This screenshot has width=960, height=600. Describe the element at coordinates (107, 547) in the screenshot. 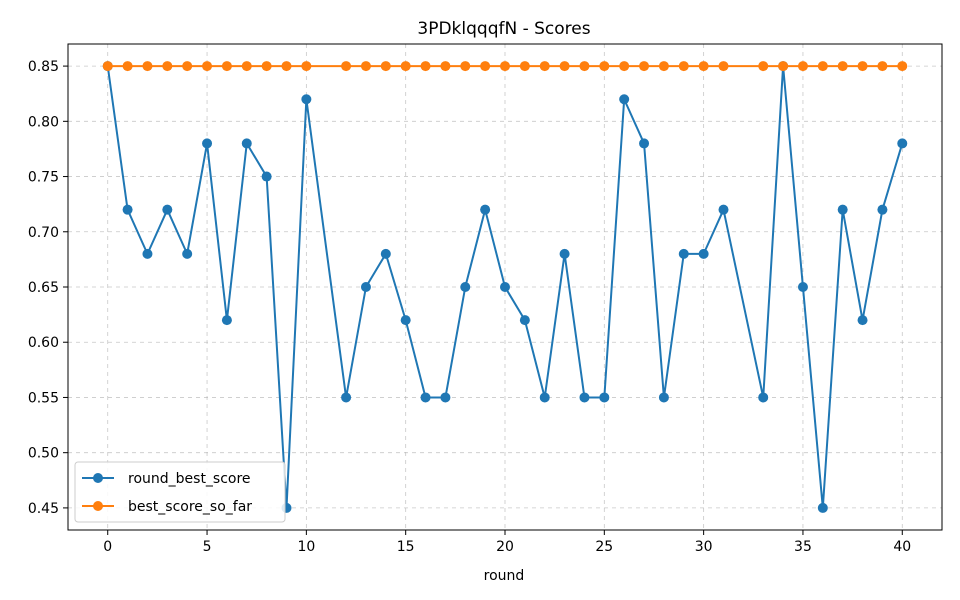

I see `x-tick-label: 0` at that location.